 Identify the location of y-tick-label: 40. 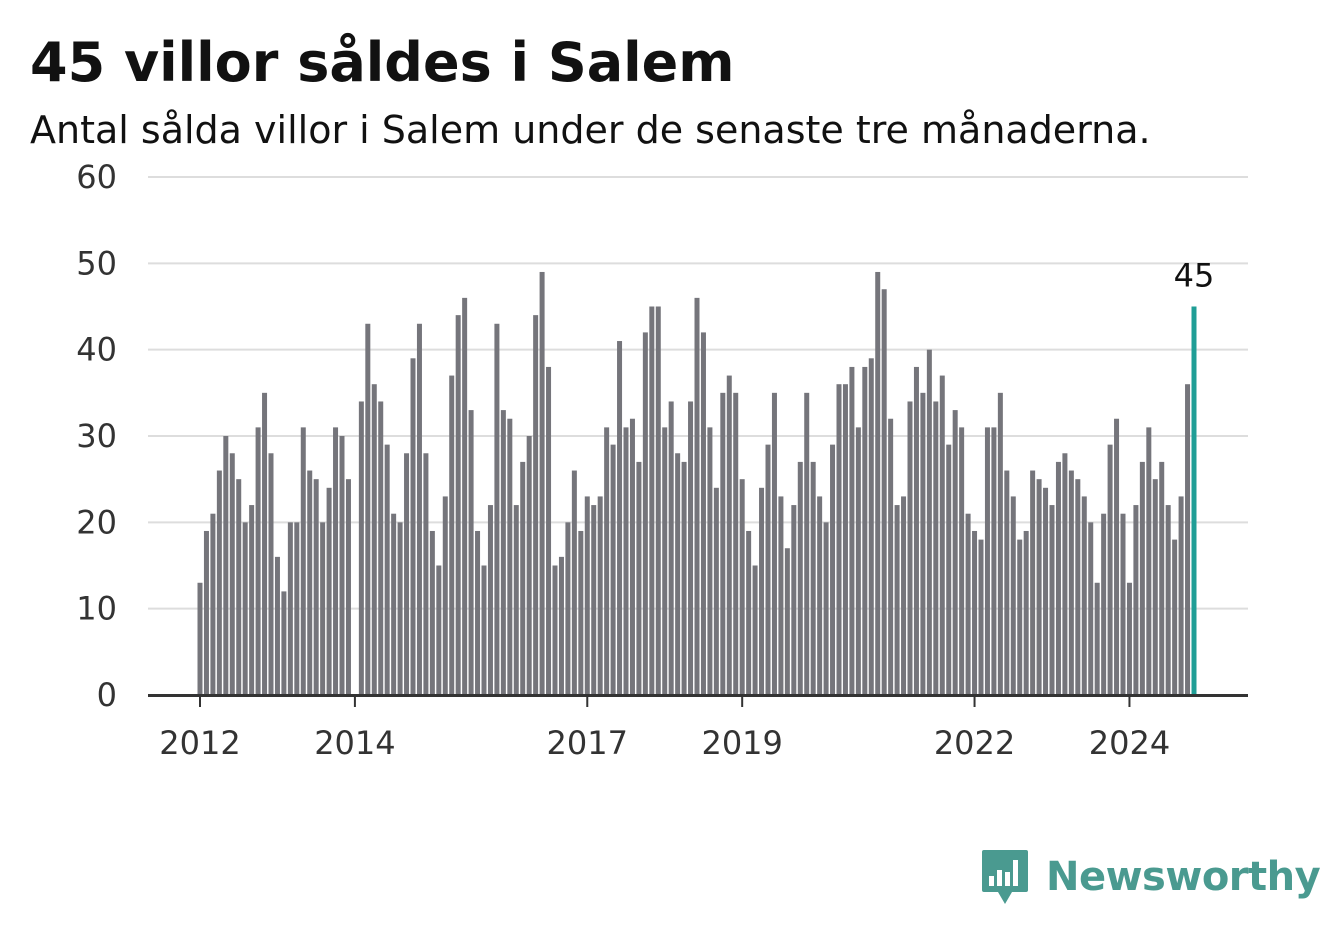
(96, 350).